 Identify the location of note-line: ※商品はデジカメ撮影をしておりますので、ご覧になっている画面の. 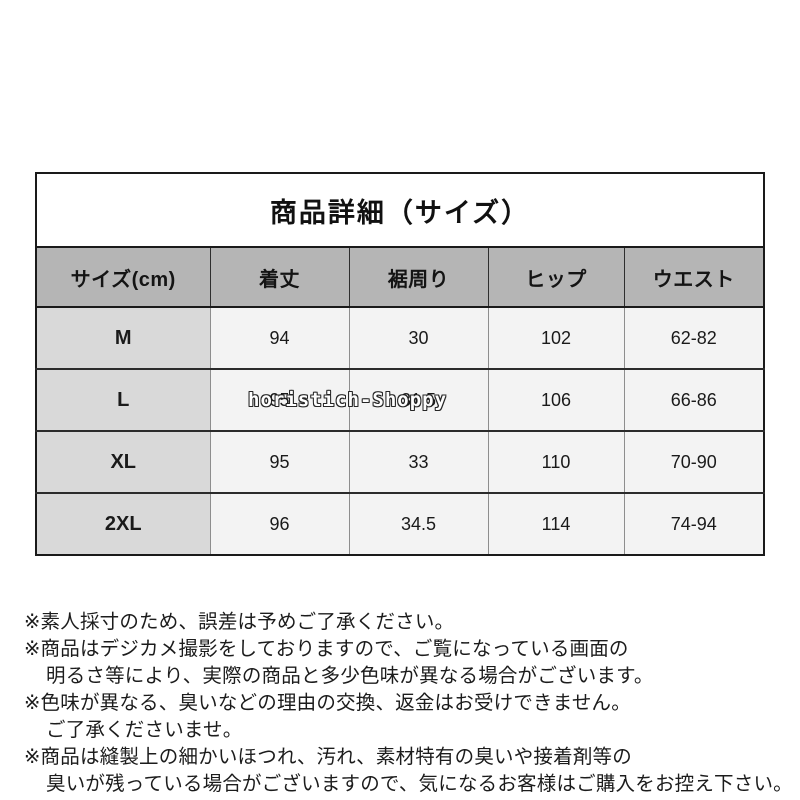
(326, 648).